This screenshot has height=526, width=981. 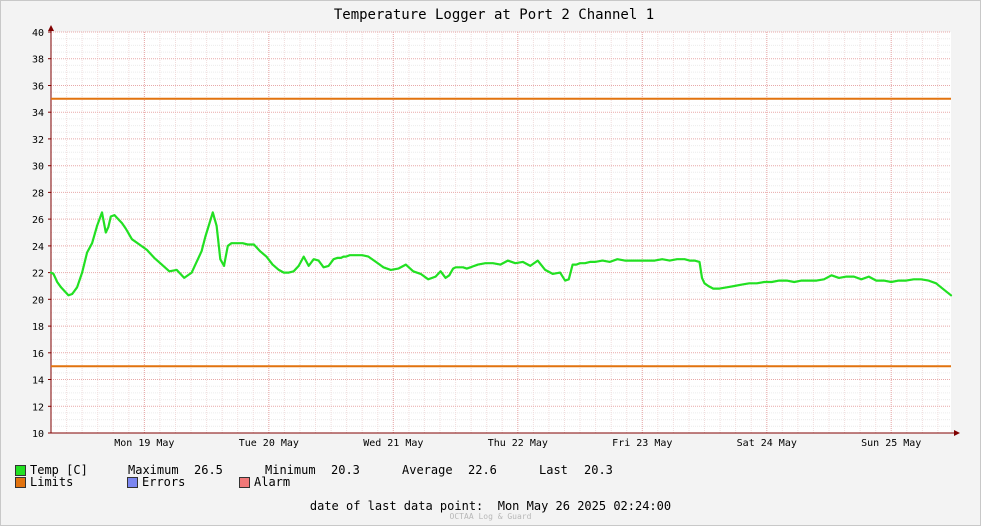 I want to click on legend-alarm-swatch, so click(x=244, y=482).